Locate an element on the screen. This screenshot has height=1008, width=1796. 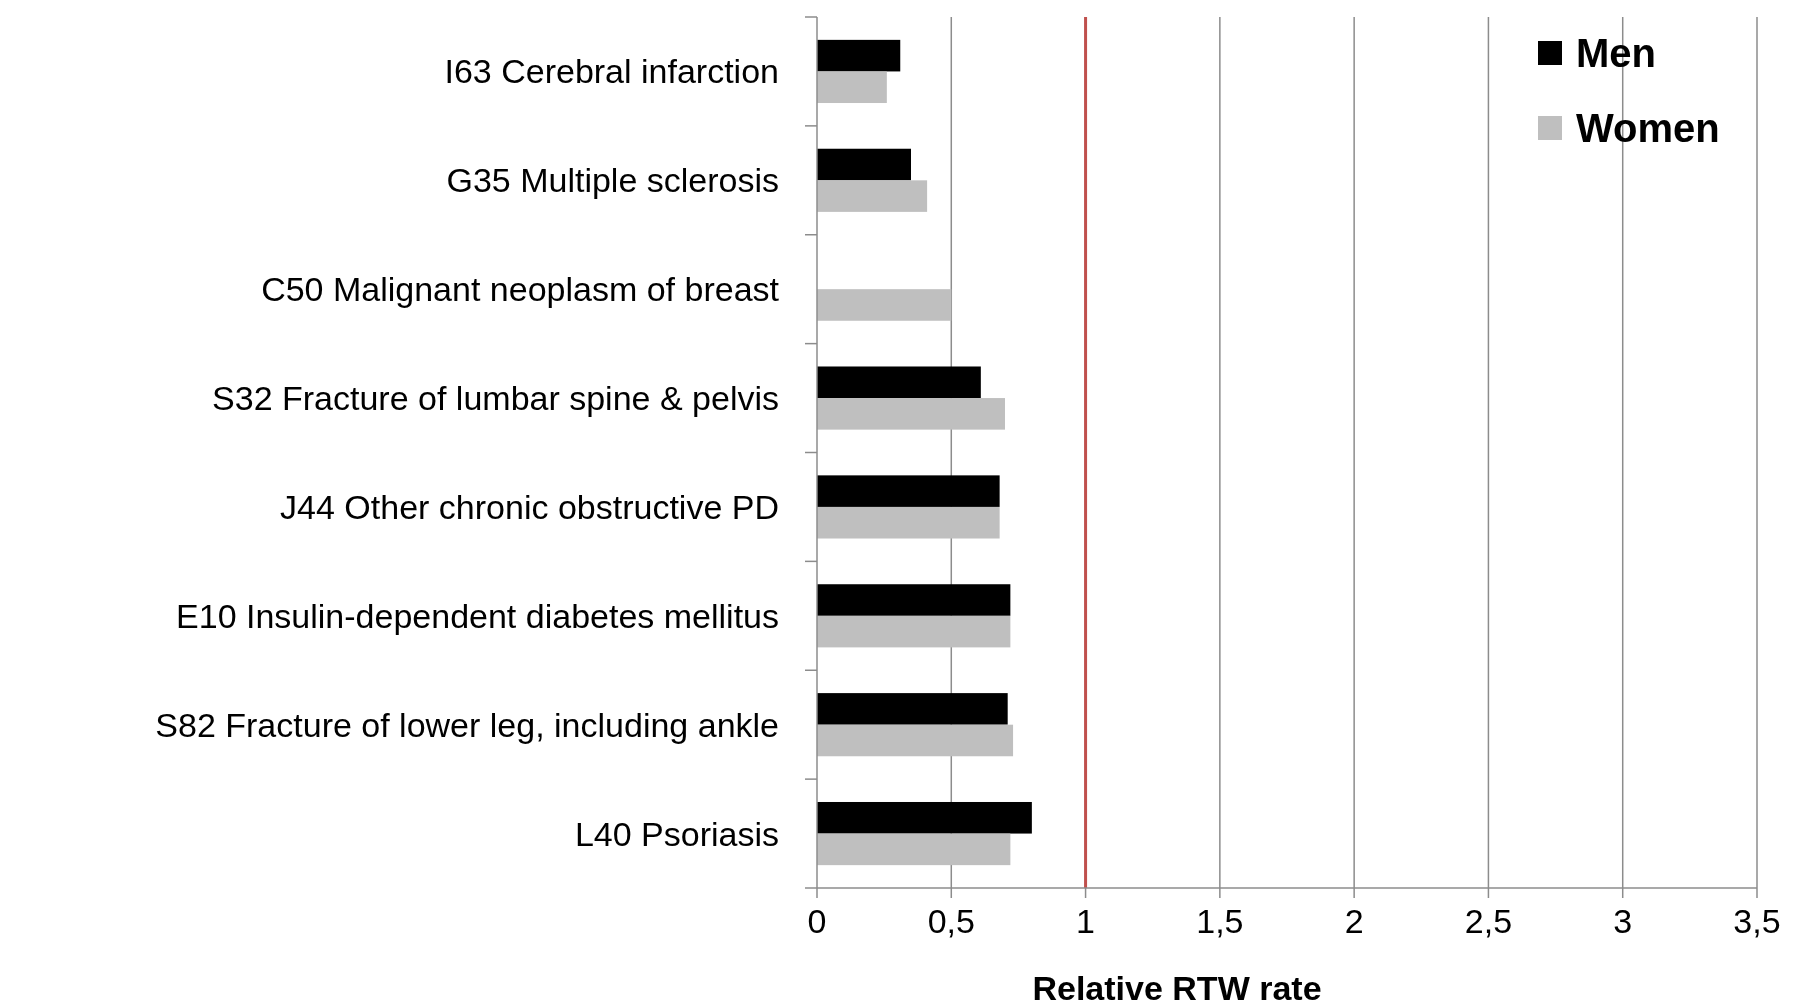
y-tick-label: G35 Multiple sclerosis is located at coordinates (612, 180).